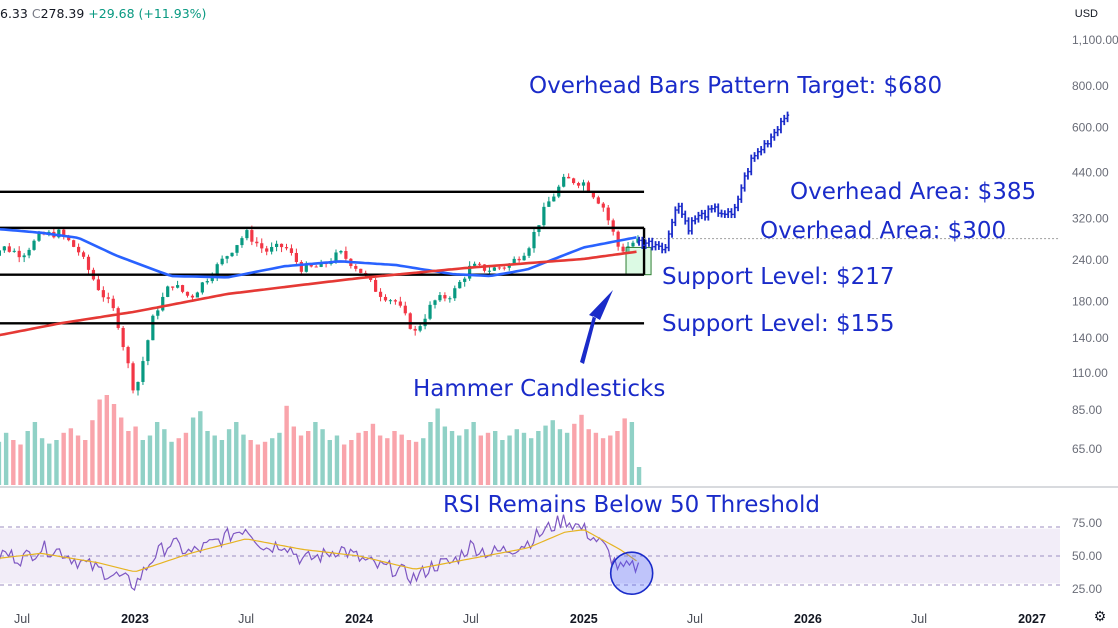 This screenshot has width=1118, height=628. I want to click on annotation-label: Support Level: $217, so click(778, 277).